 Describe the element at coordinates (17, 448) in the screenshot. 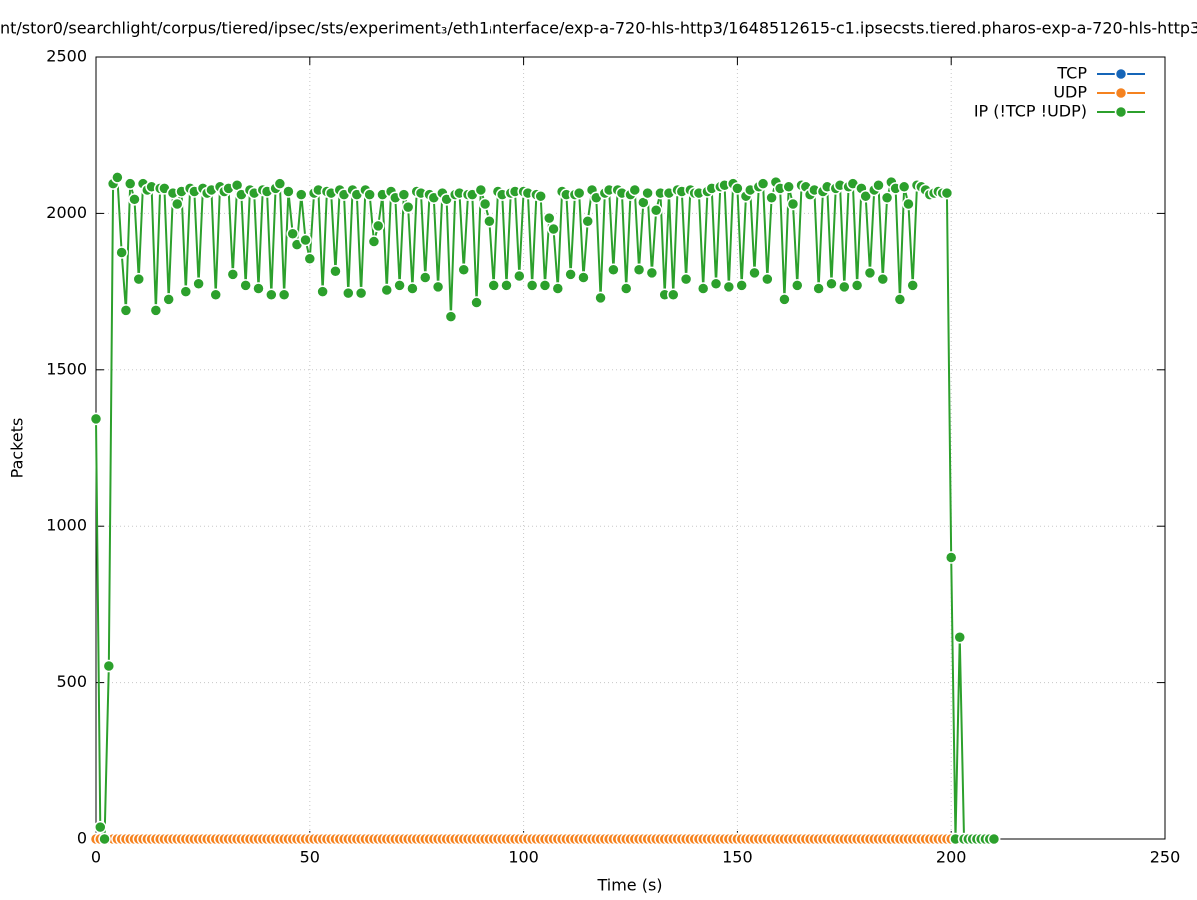

I see `y-axis-label: Packets` at that location.